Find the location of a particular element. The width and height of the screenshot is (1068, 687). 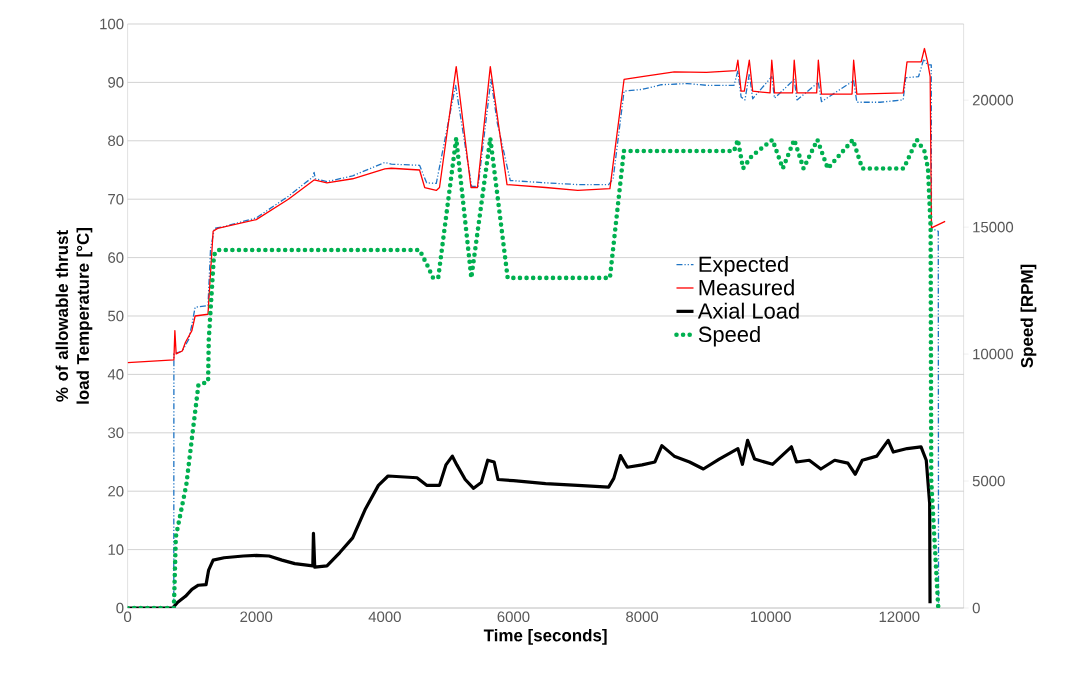

y2-tick-label: 0 is located at coordinates (976, 608).